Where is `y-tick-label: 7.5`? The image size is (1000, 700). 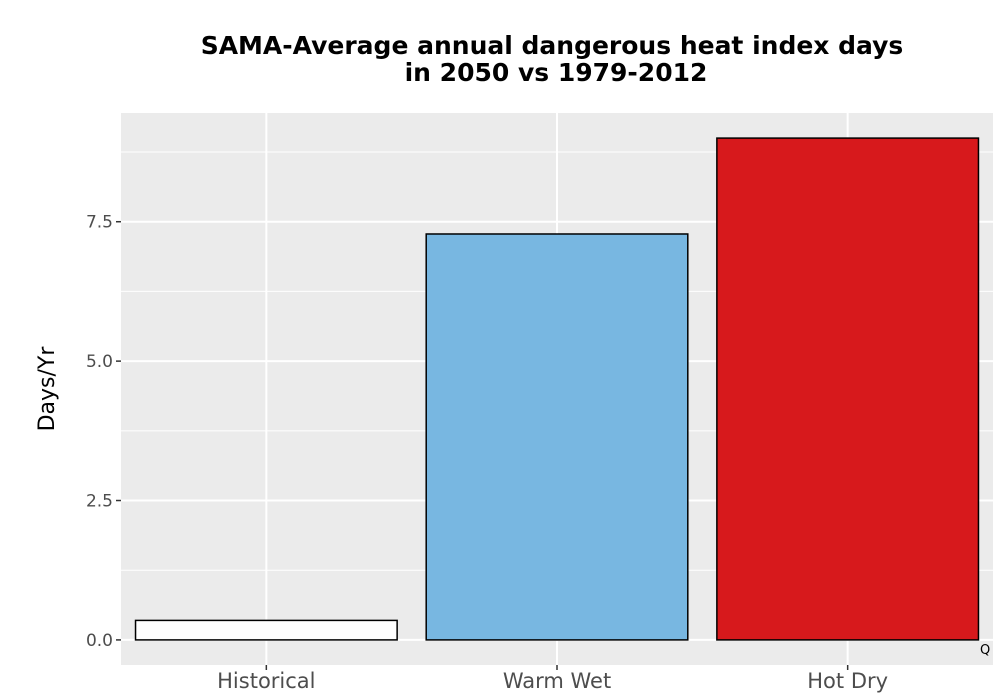 y-tick-label: 7.5 is located at coordinates (99, 223).